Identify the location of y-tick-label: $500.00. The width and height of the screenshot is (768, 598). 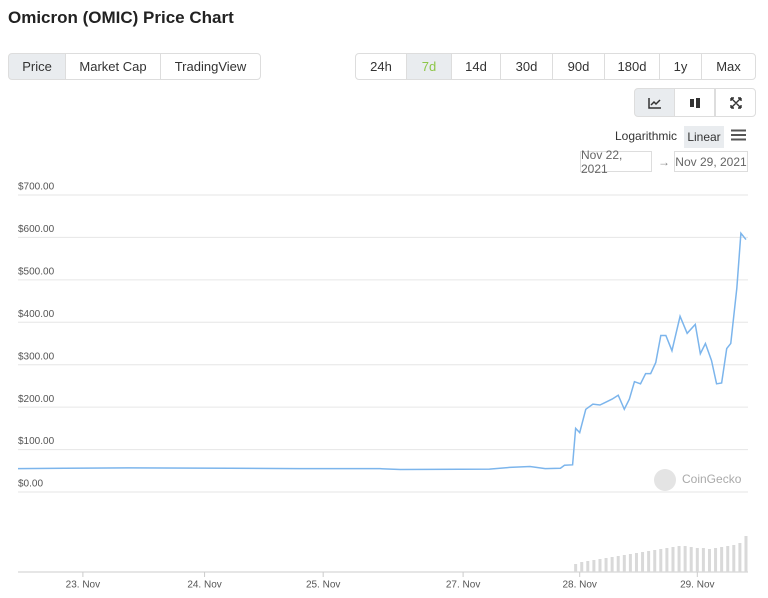
(36, 271).